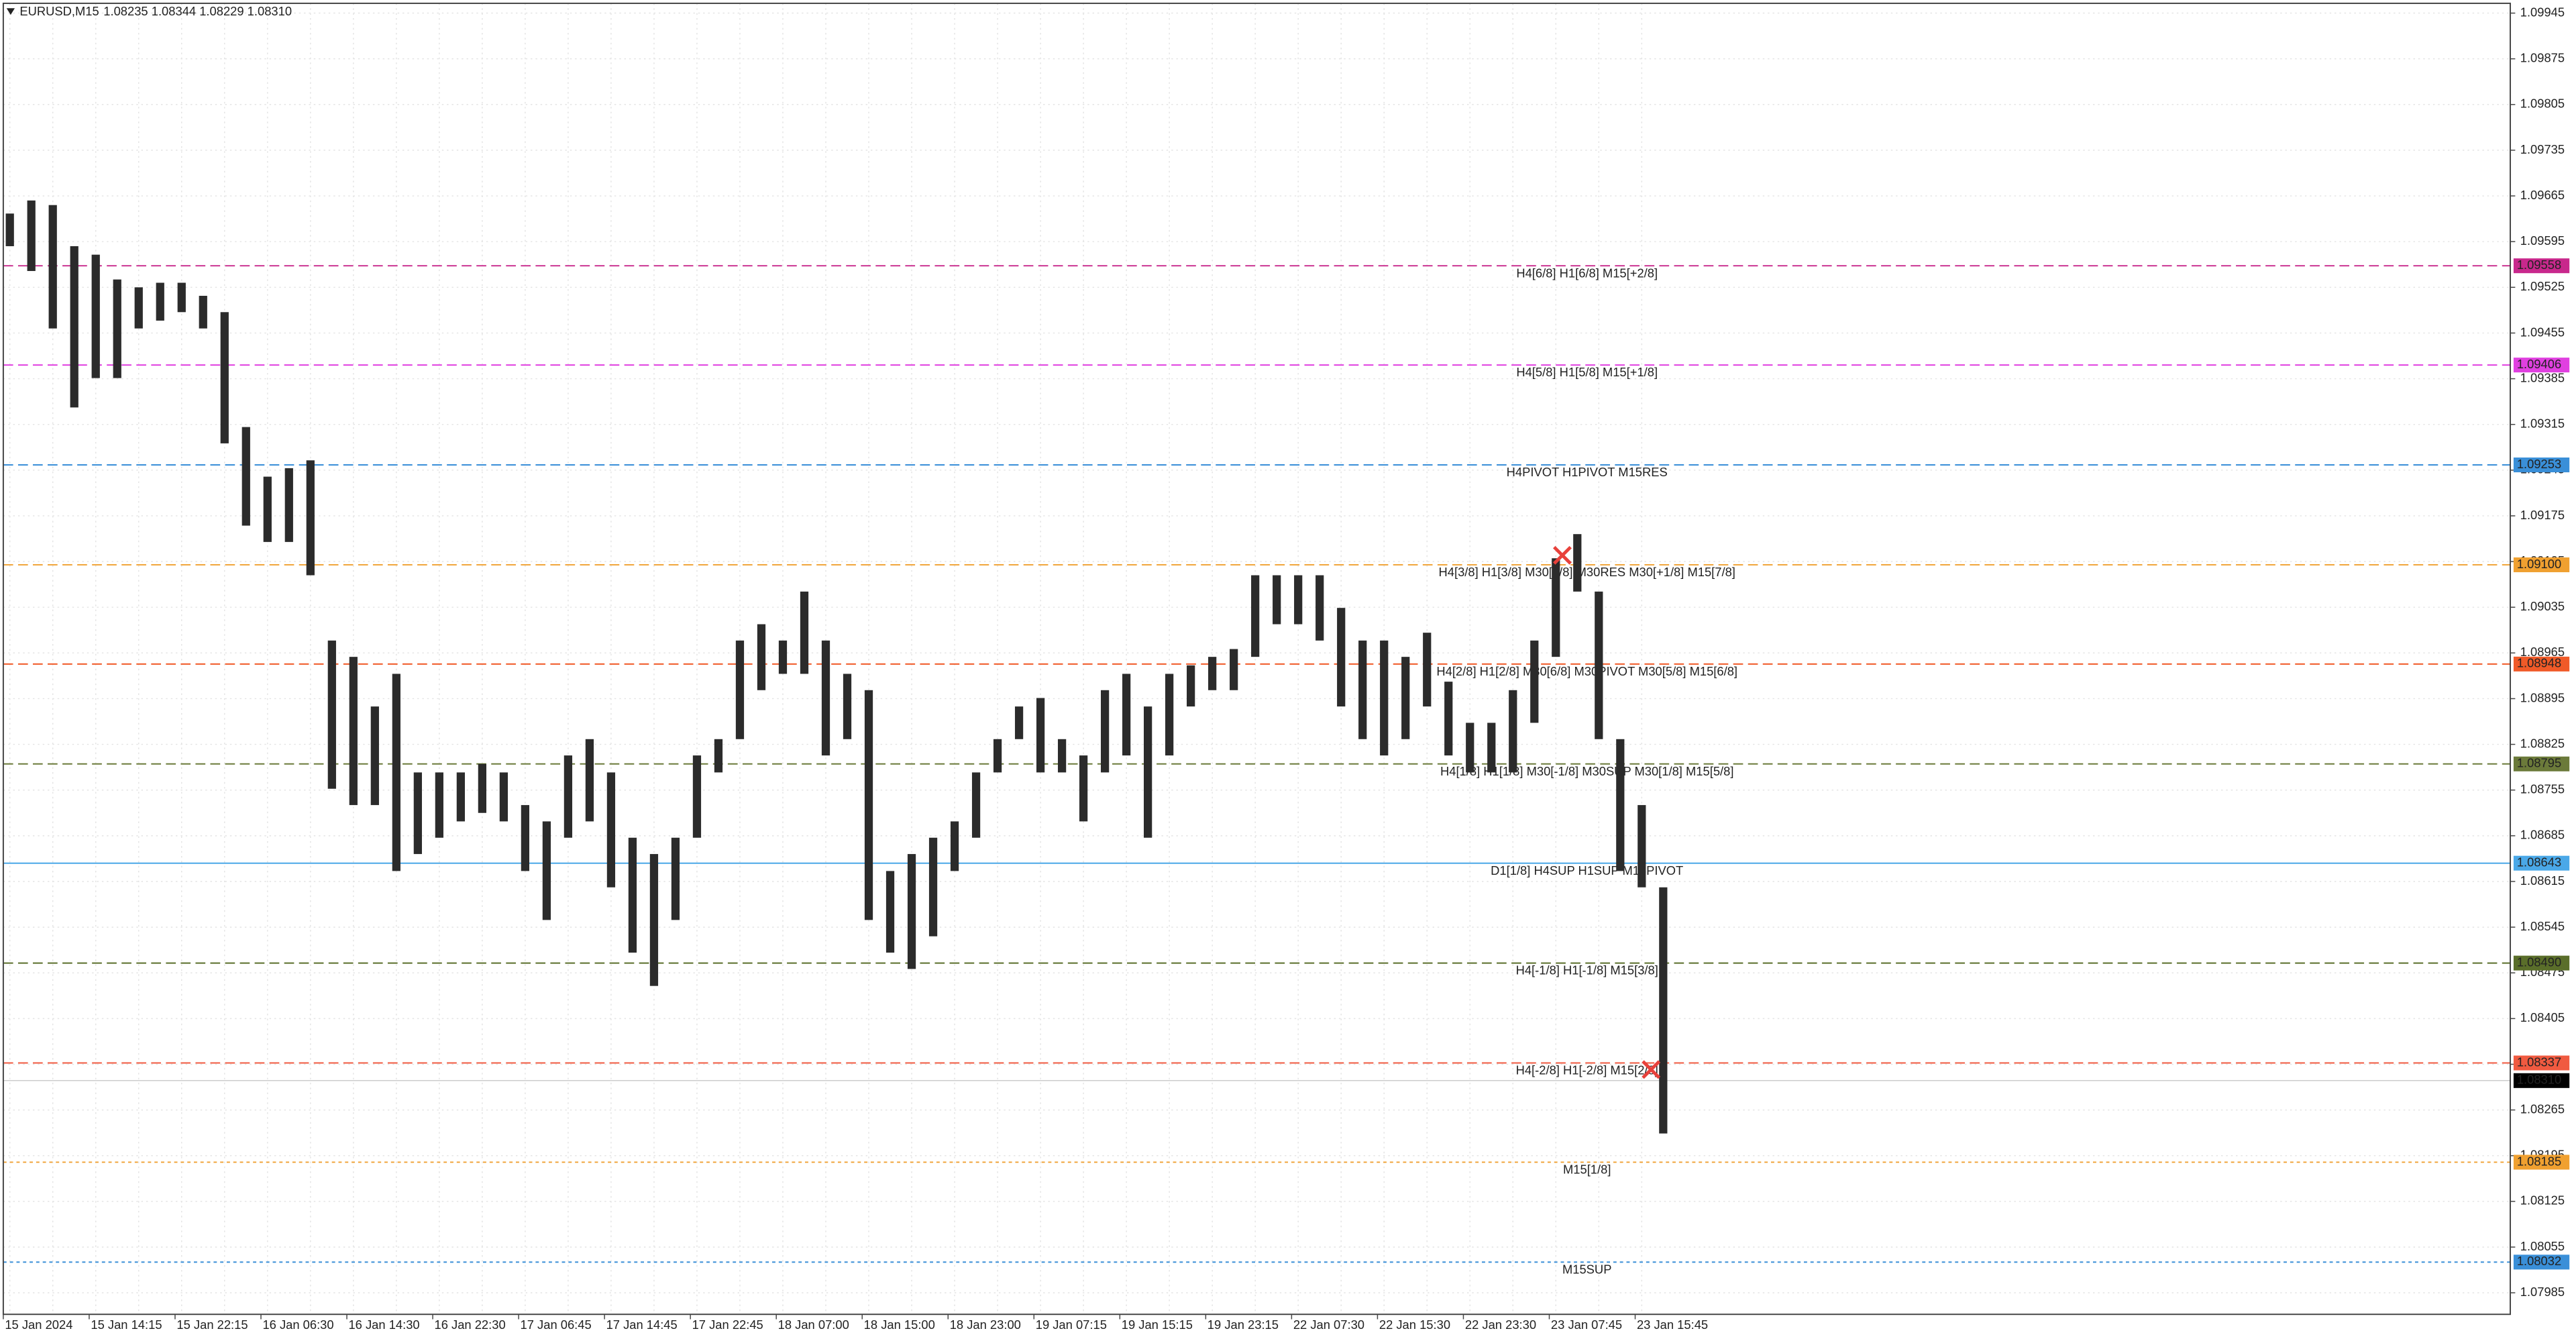 Image resolution: width=2576 pixels, height=1339 pixels. Describe the element at coordinates (556, 1325) in the screenshot. I see `x-tick-label: 17 Jan 06:45` at that location.